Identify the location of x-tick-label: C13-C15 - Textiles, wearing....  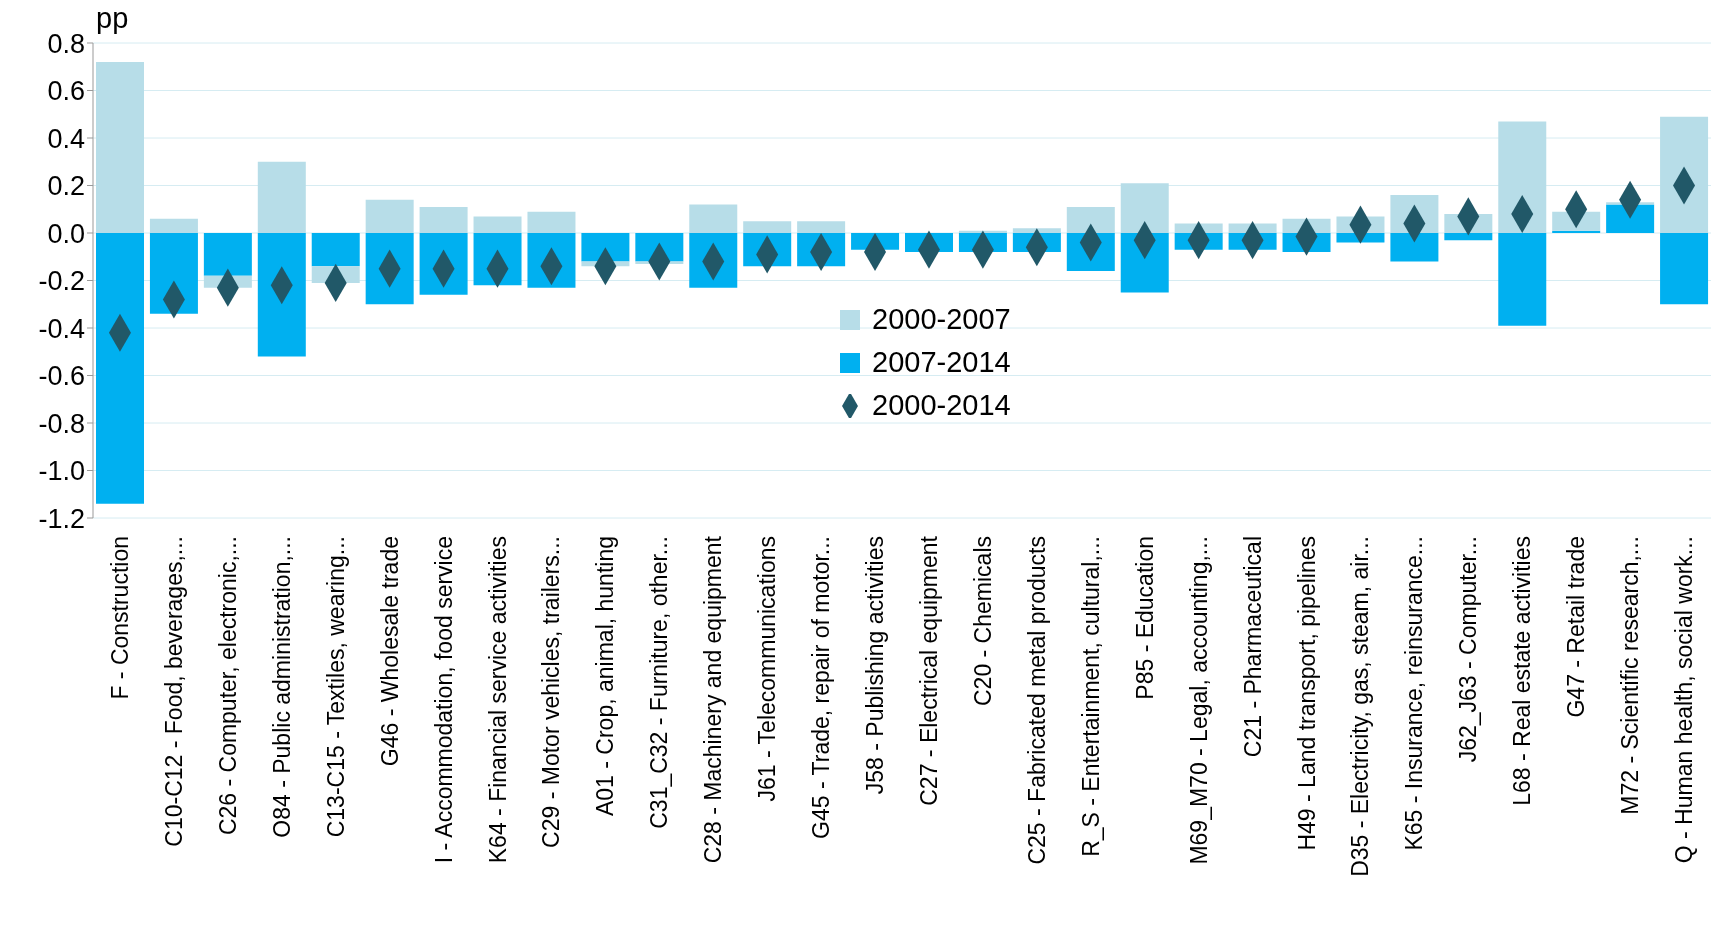
(335, 687).